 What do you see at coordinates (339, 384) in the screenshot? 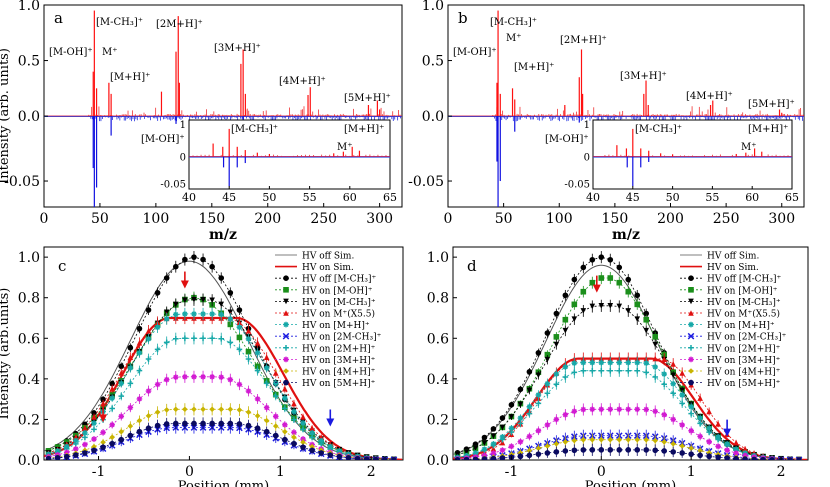
I see `legend-label: HV on [5M+H]⁺` at bounding box center [339, 384].